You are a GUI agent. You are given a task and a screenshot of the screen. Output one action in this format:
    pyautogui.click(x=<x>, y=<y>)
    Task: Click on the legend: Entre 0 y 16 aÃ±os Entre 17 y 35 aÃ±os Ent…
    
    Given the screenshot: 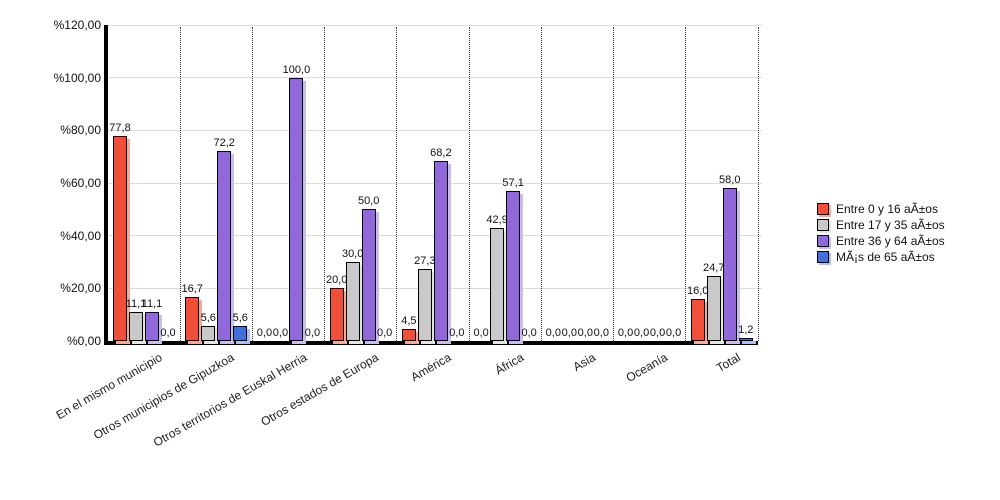 What is the action you would take?
    pyautogui.click(x=881, y=233)
    